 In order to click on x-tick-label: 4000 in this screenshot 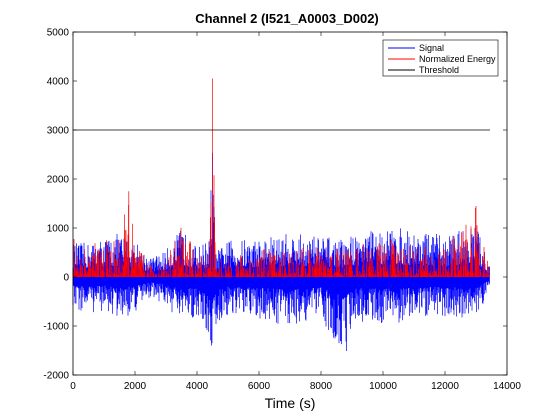, I will do `click(197, 386)`.